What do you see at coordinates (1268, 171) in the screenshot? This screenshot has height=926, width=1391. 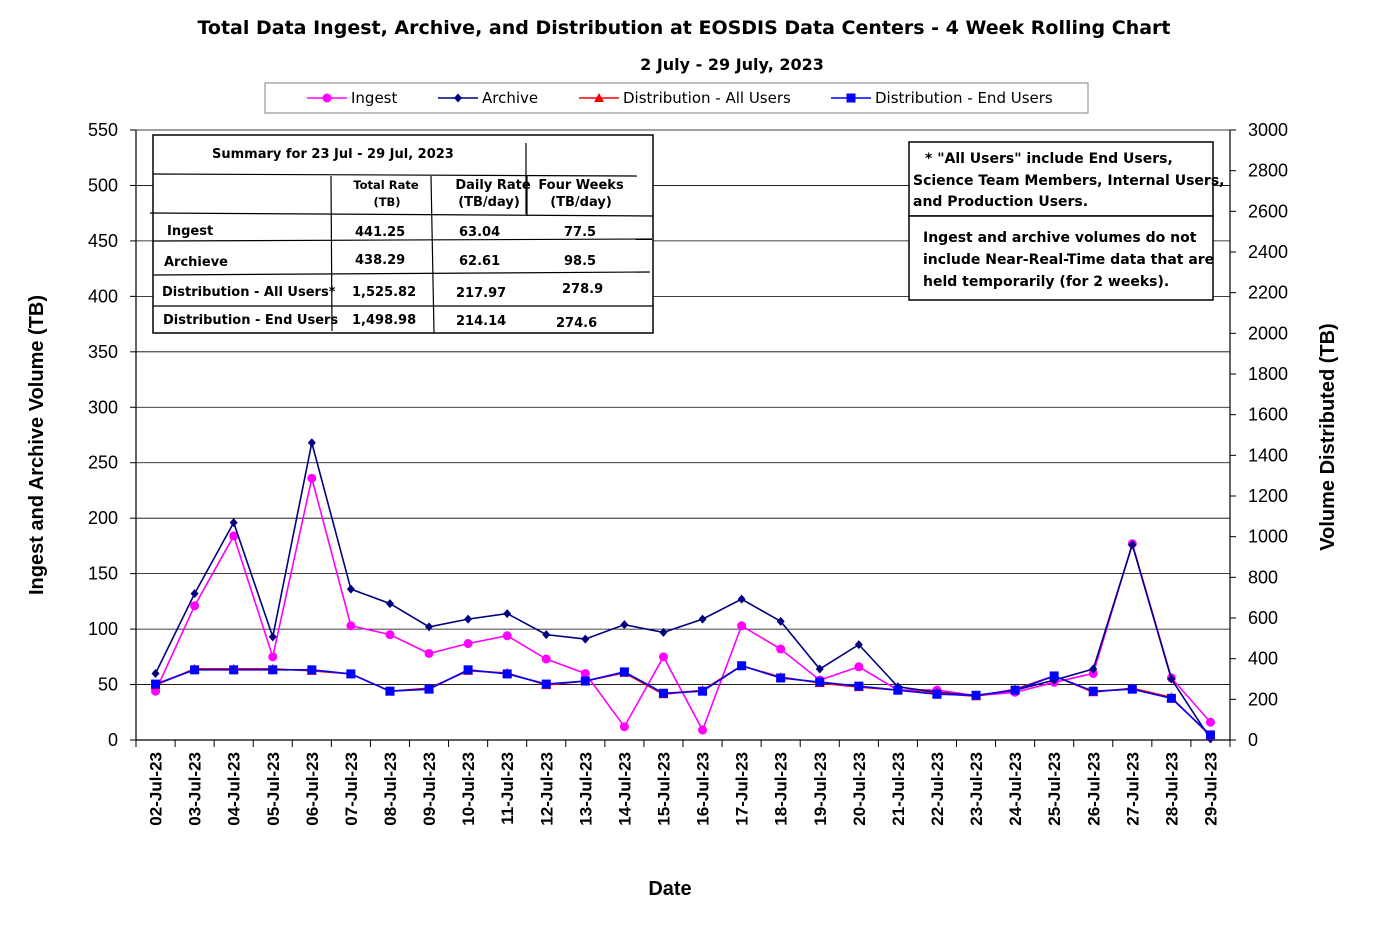 I see `y2-tick-label: 2800` at bounding box center [1268, 171].